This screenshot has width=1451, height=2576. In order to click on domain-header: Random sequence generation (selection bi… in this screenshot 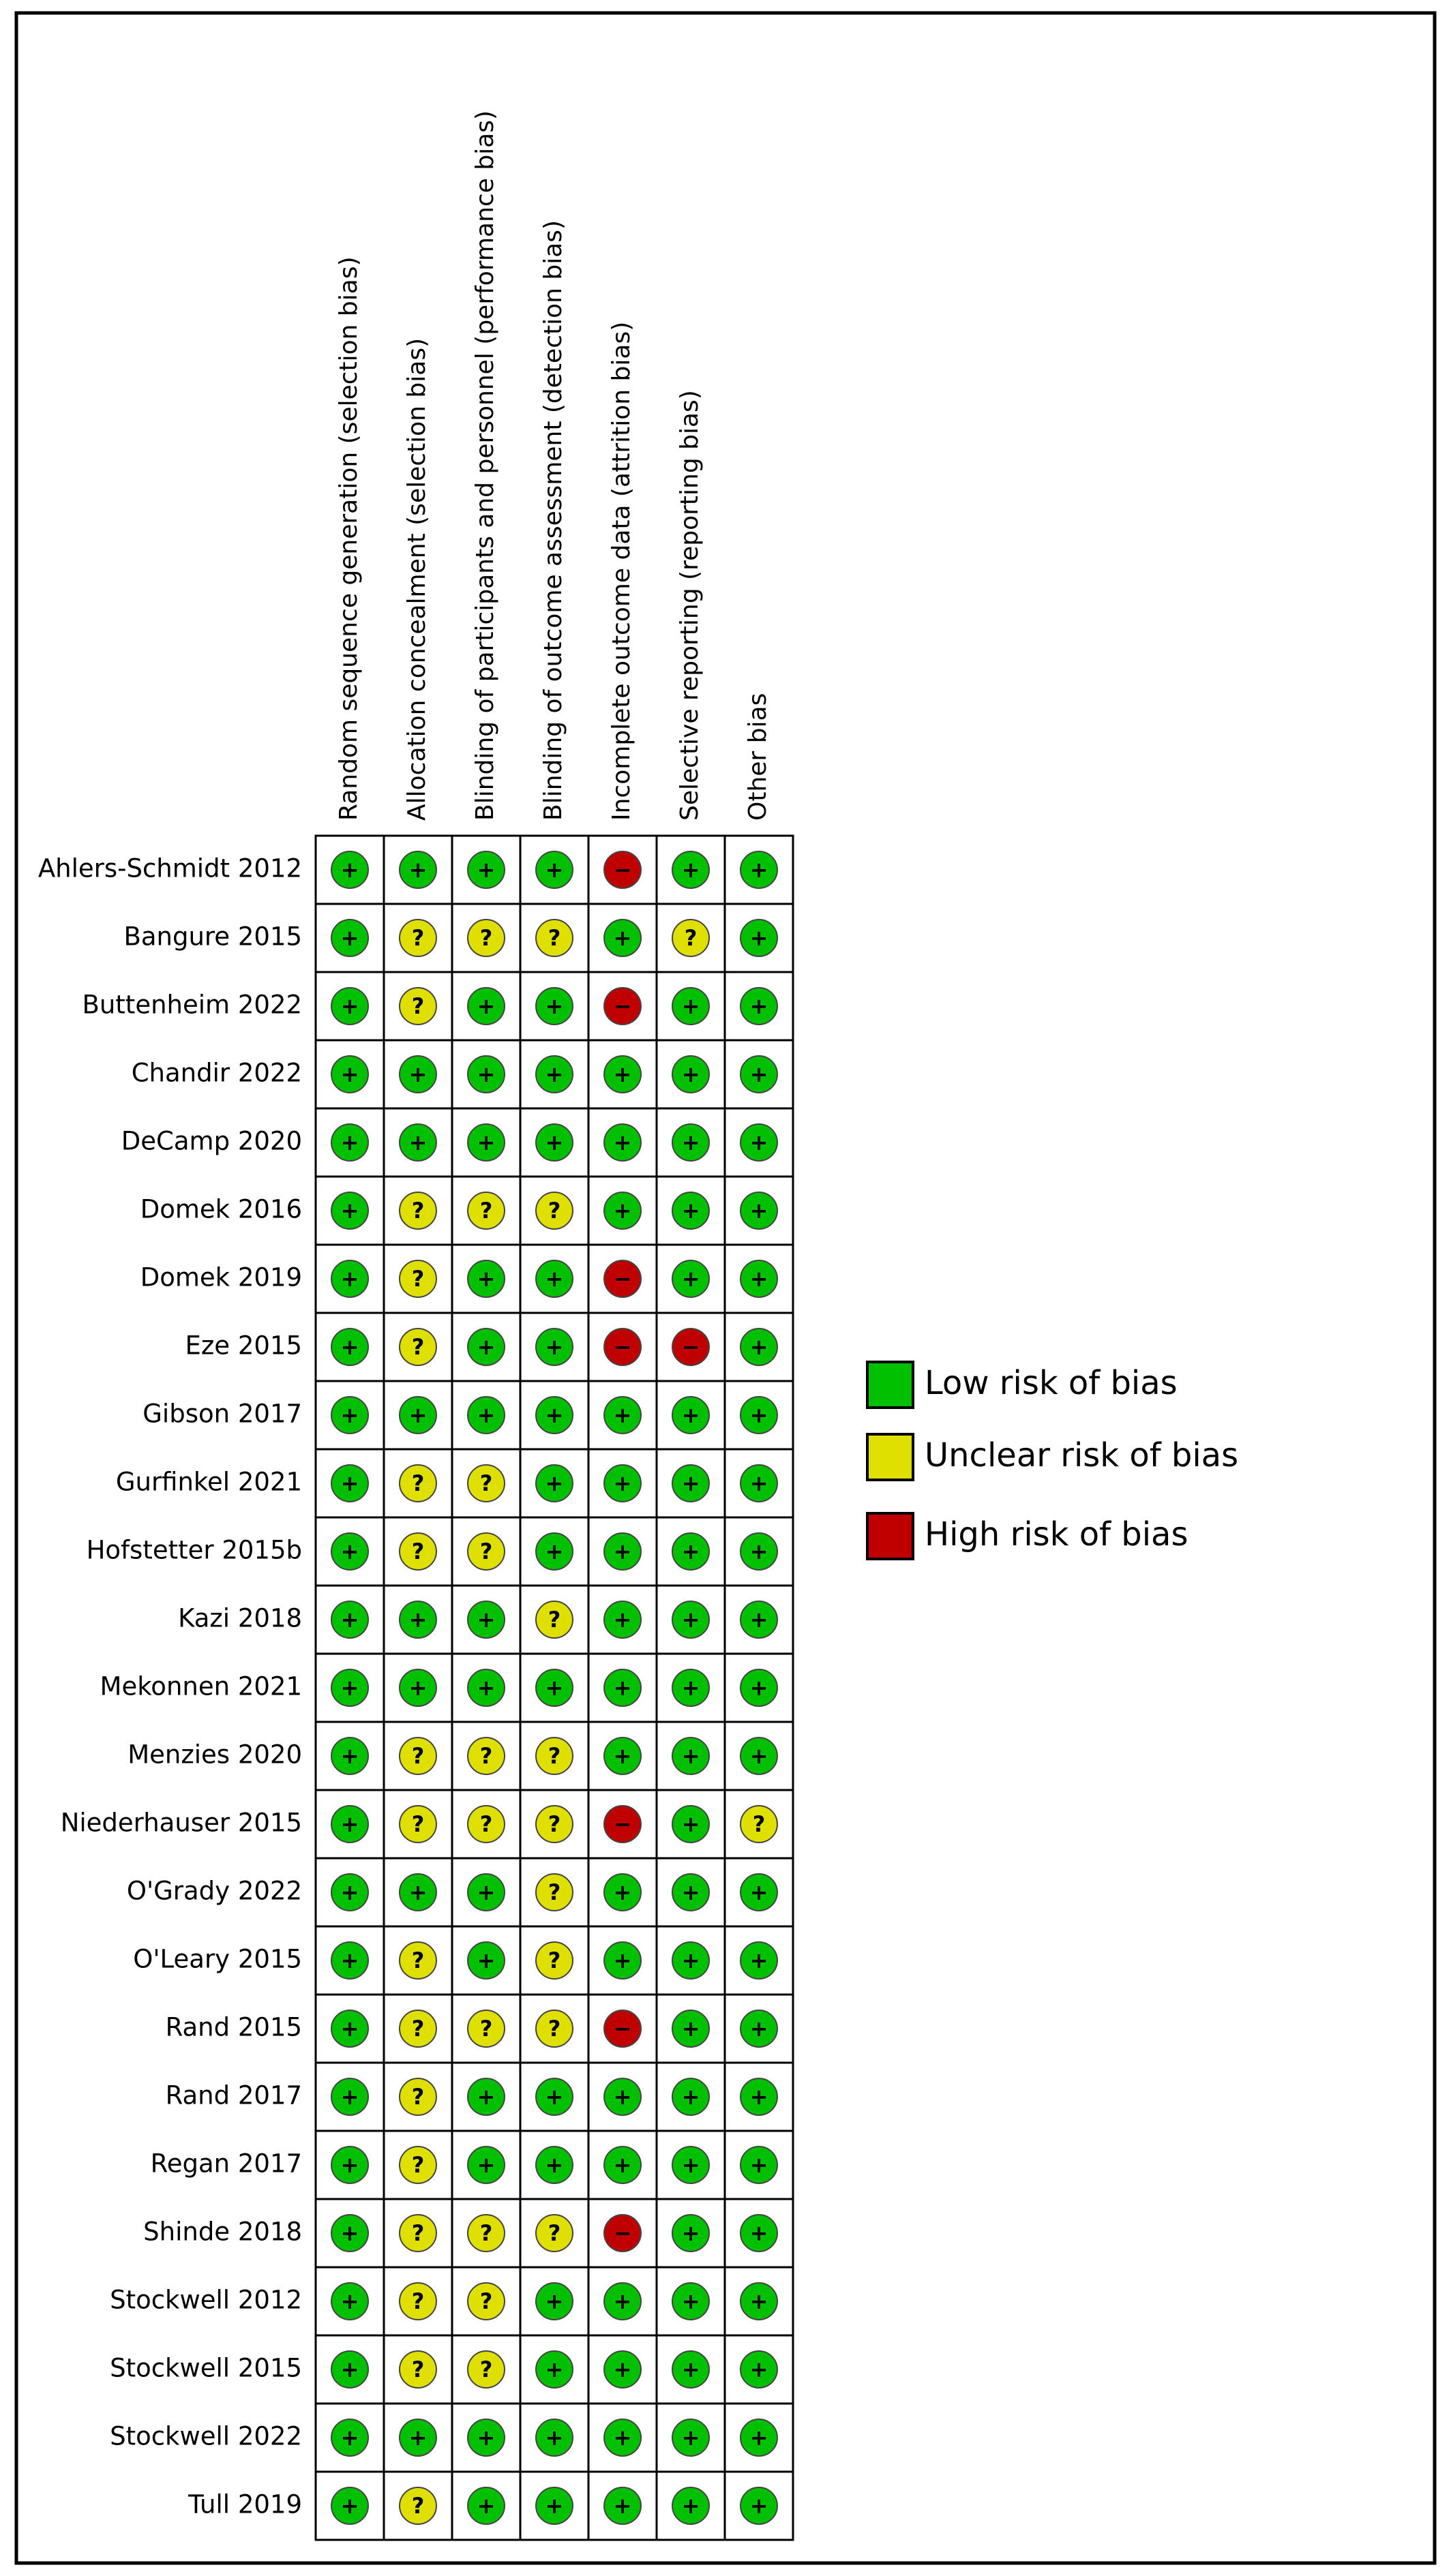, I will do `click(349, 539)`.